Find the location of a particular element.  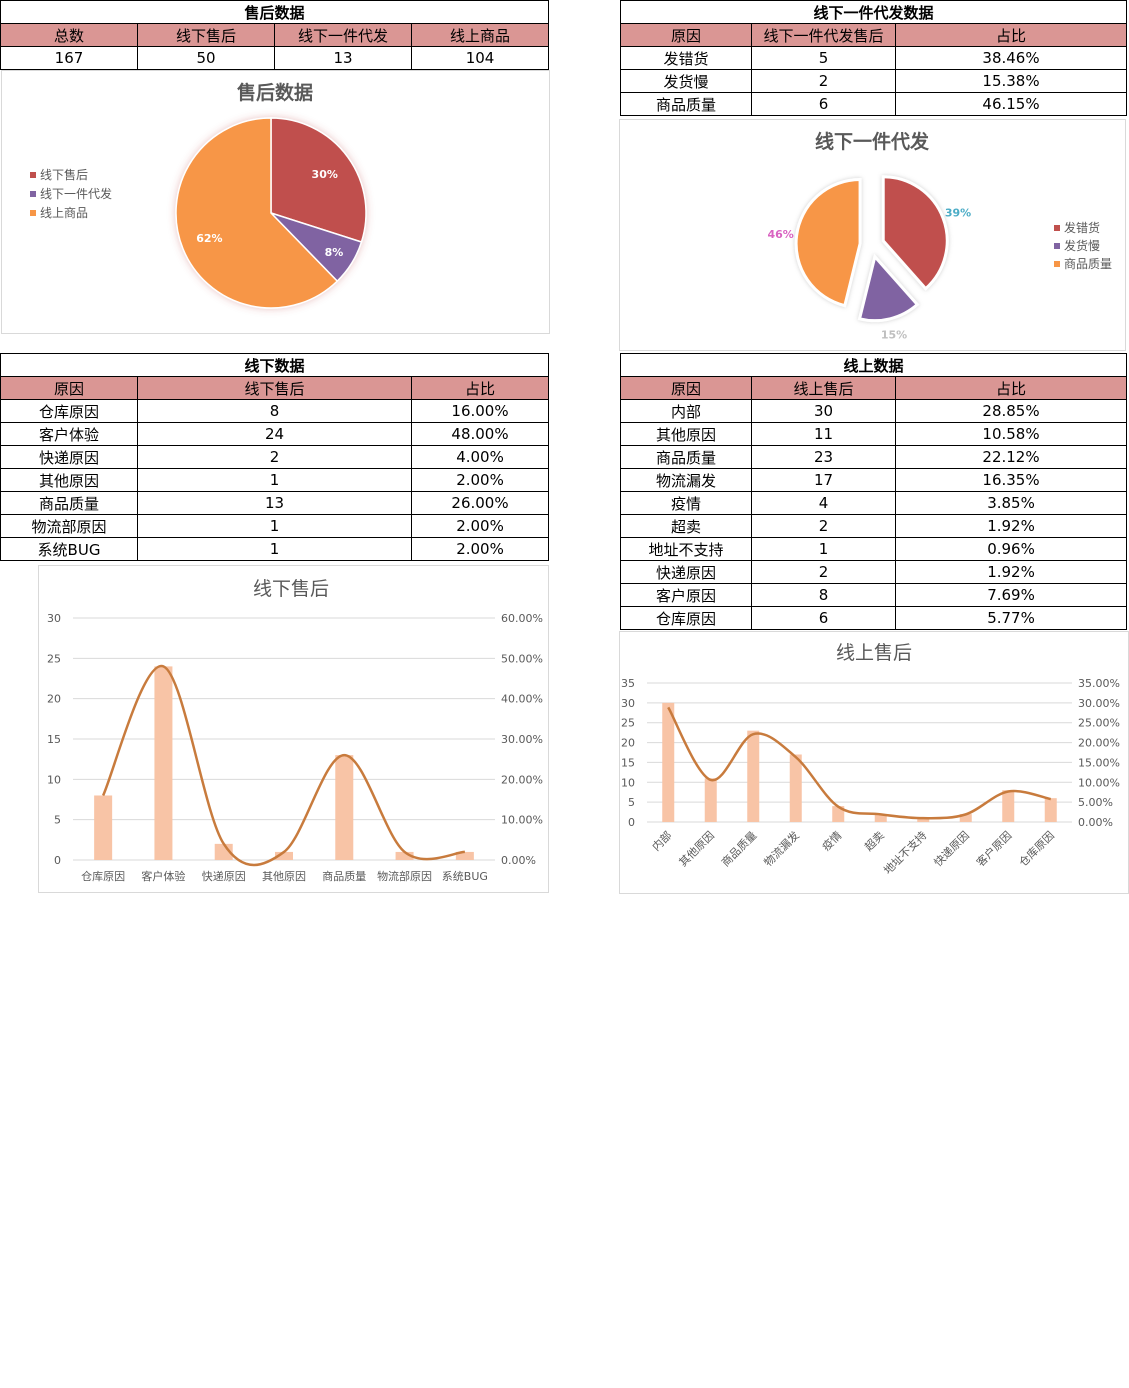

summary-value-dropship: 13 is located at coordinates (343, 58).